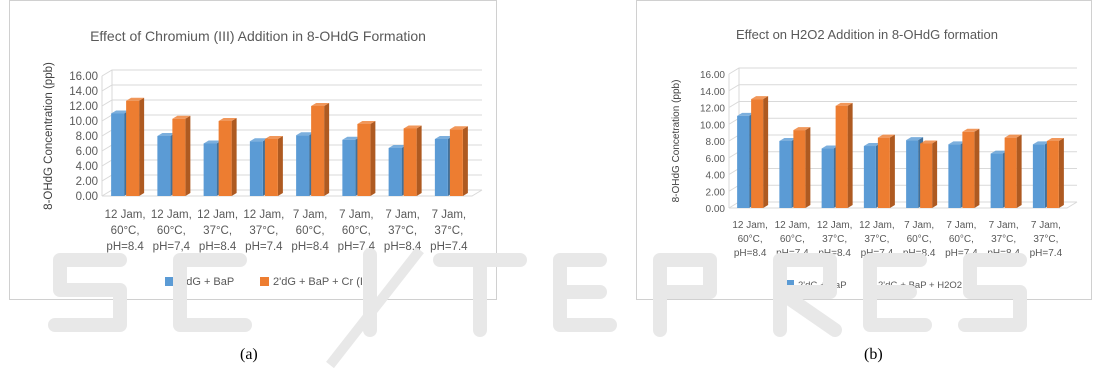 The image size is (1102, 370). I want to click on legend-label: 2'dG + BaP + H2O2, so click(920, 285).